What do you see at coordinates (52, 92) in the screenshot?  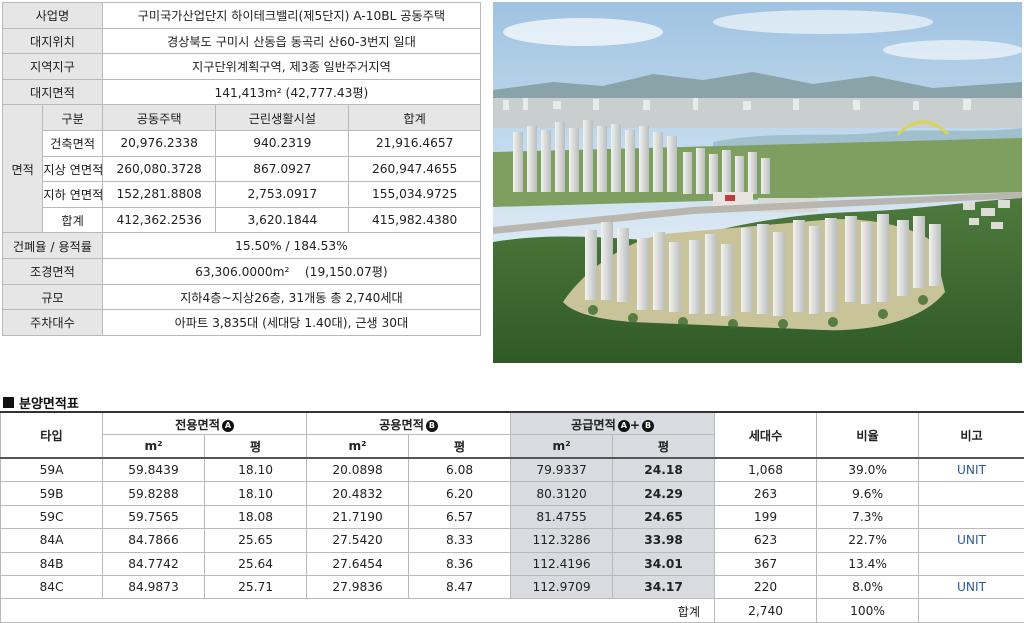 I see `site-area-label: 대지면적` at bounding box center [52, 92].